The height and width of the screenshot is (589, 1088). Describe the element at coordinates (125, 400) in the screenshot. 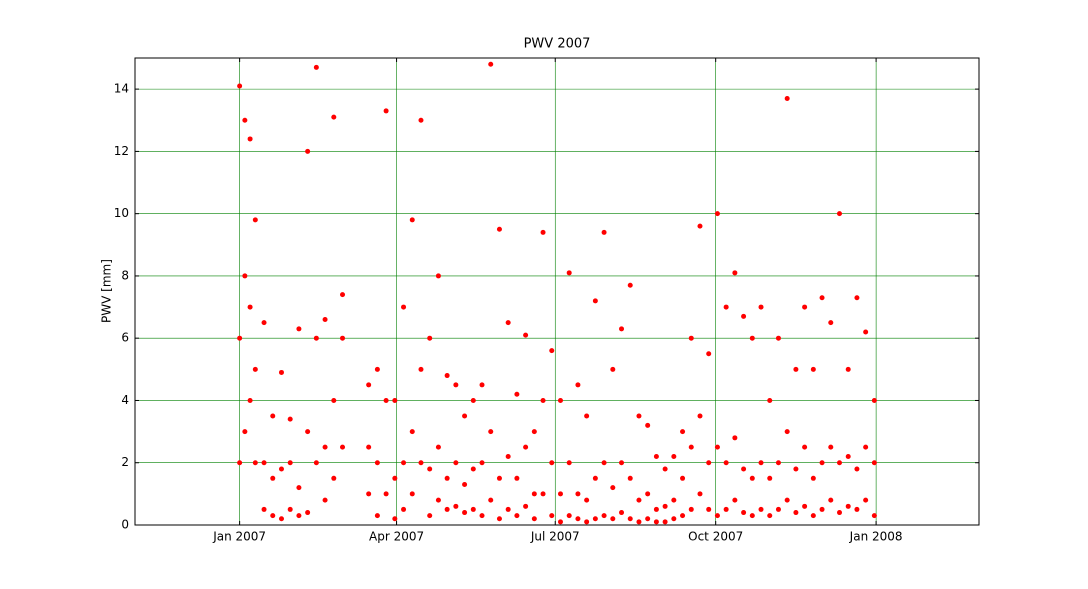

I see `y-tick-label: 4` at that location.